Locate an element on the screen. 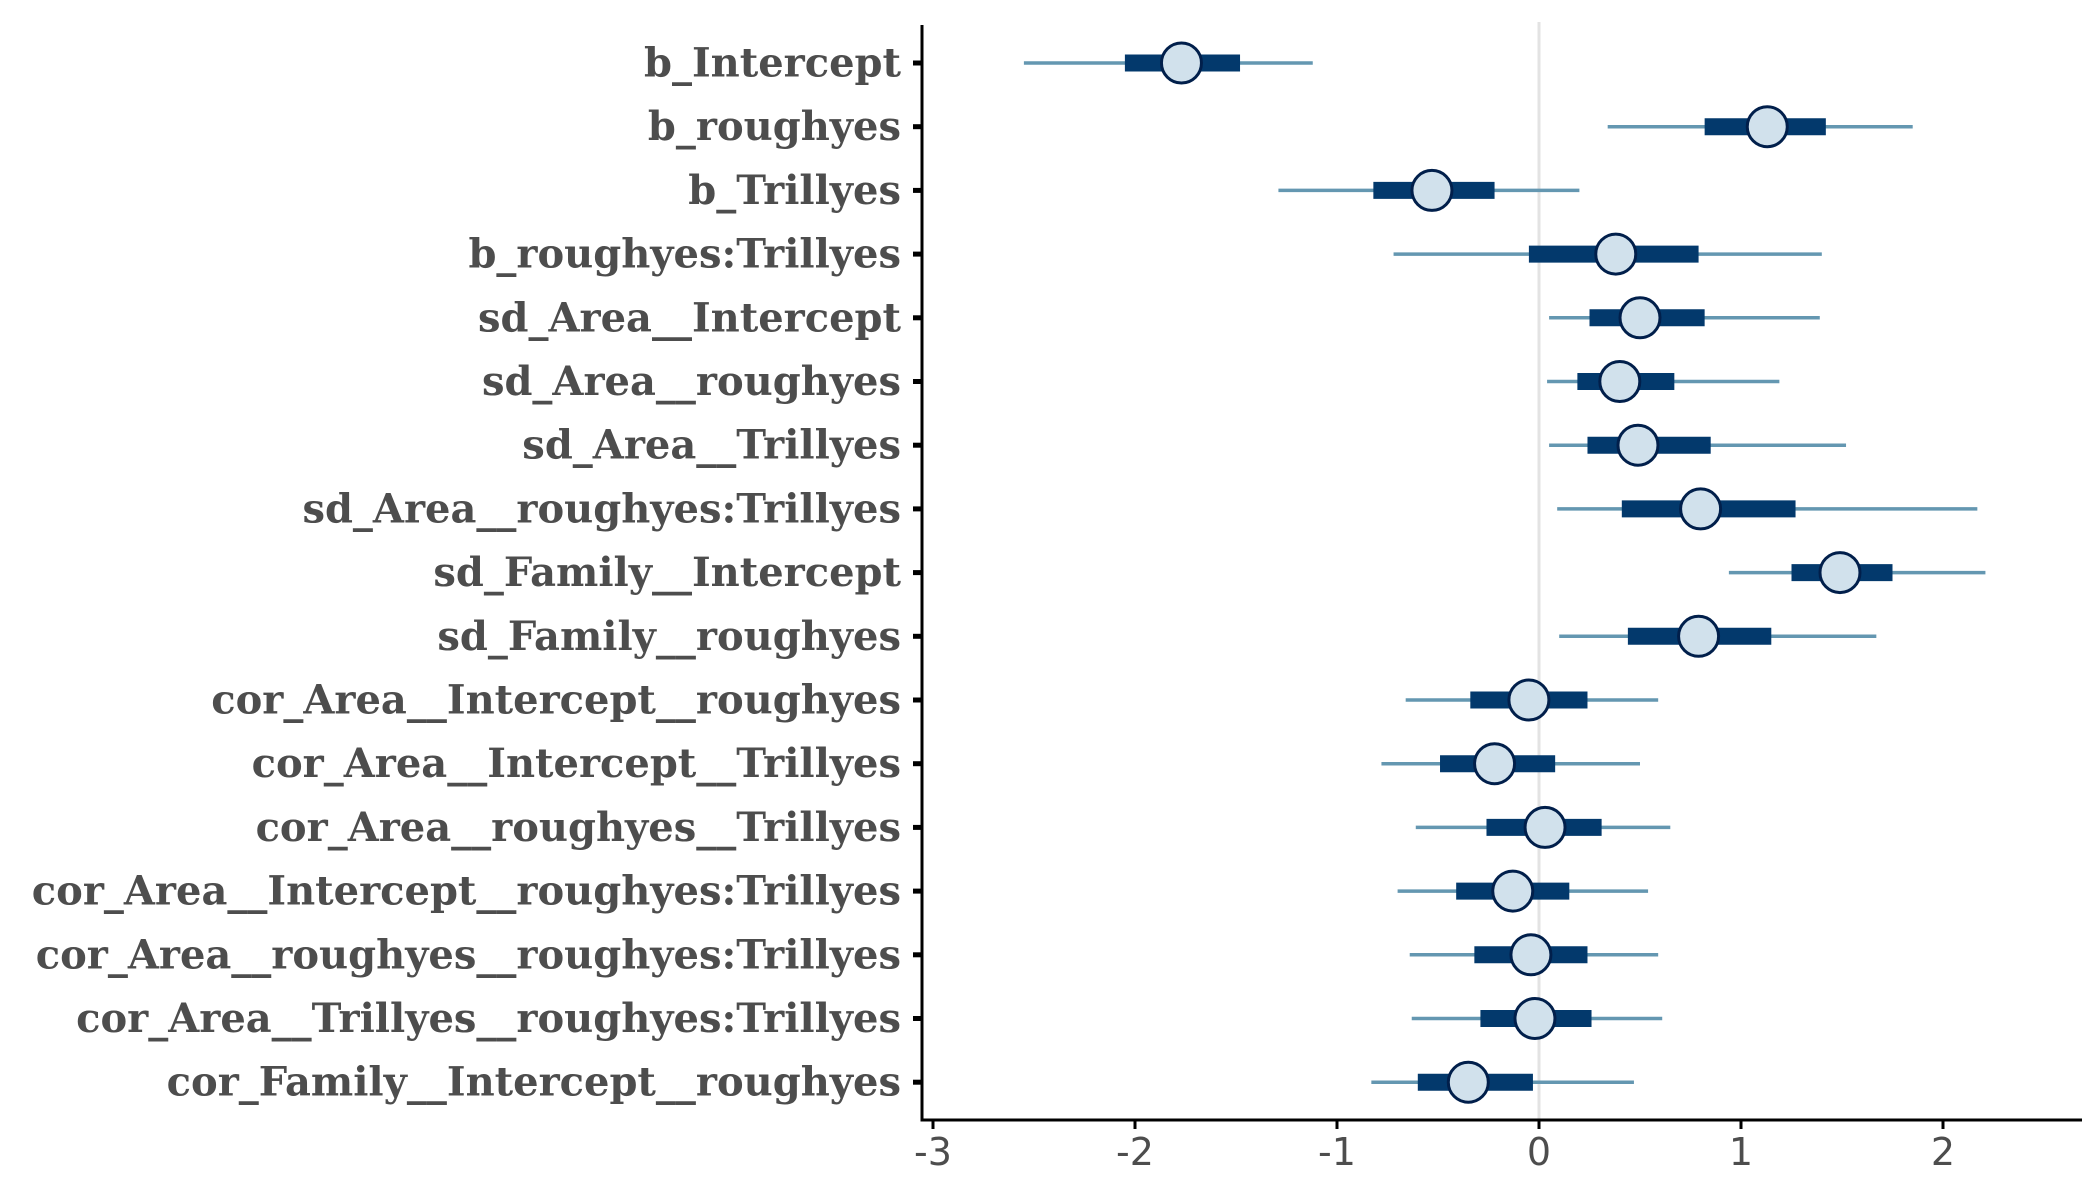 The image size is (2100, 1200). y-tick-label: sd_Family__Intercept is located at coordinates (667, 572).